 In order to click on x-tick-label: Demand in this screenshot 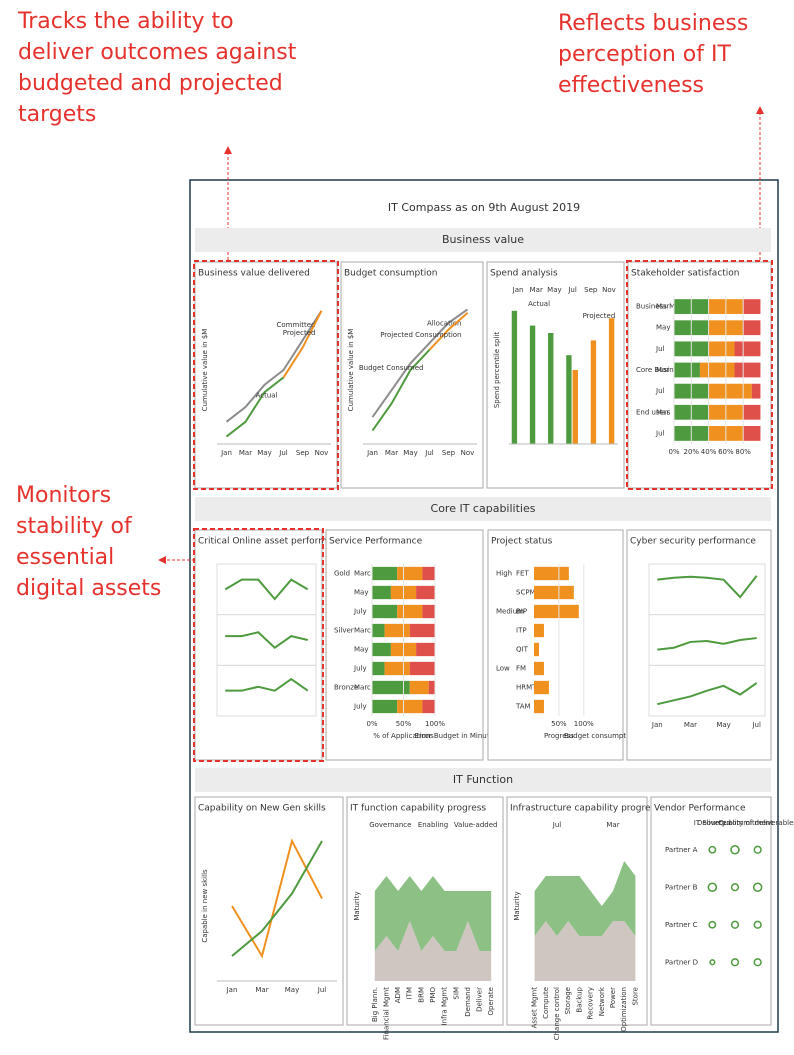, I will do `click(468, 1002)`.